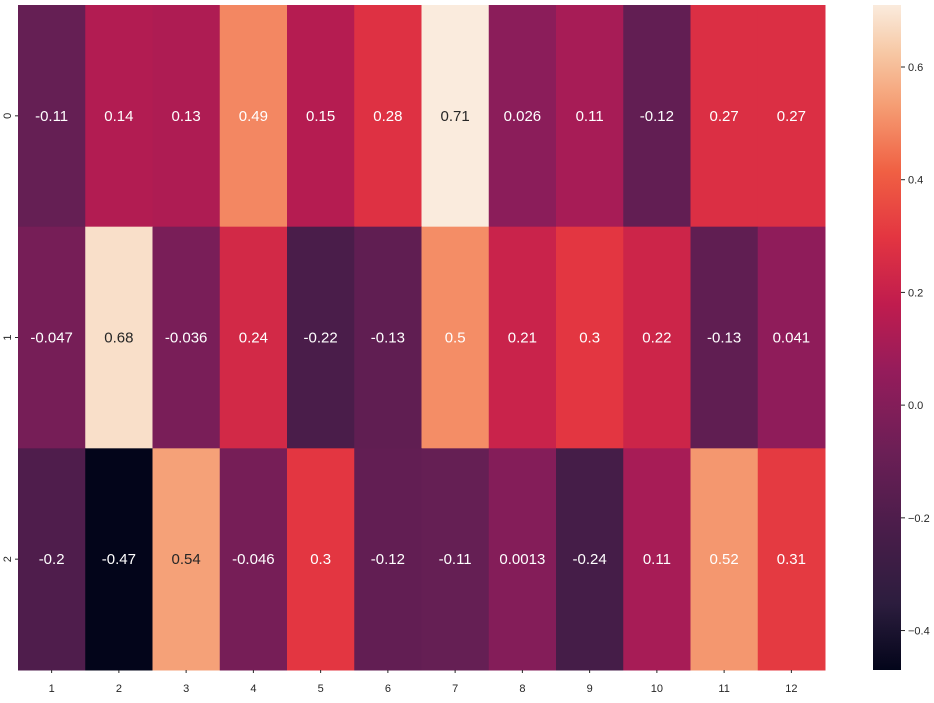 This screenshot has width=934, height=703. What do you see at coordinates (119, 689) in the screenshot?
I see `x-tick-label-2: 2` at bounding box center [119, 689].